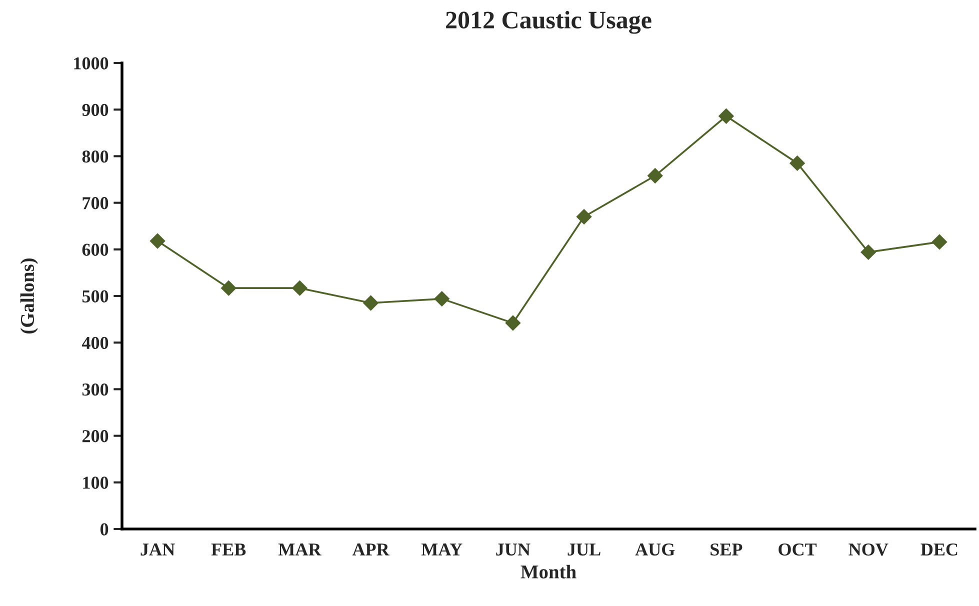  I want to click on y-tick-label: 400, so click(95, 343).